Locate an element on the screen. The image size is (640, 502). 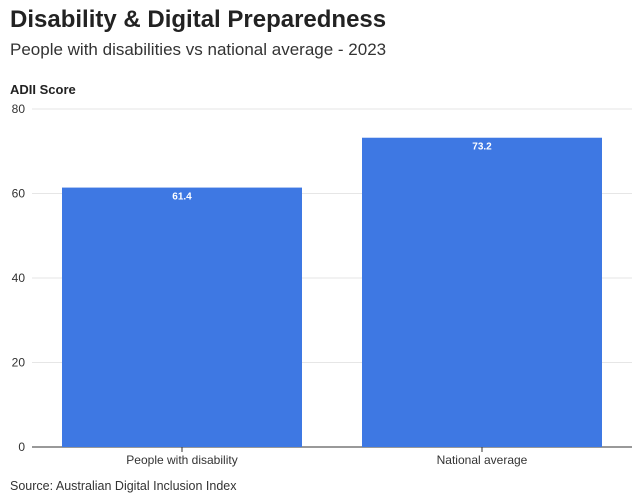
y-tick-label: 80 is located at coordinates (19, 109).